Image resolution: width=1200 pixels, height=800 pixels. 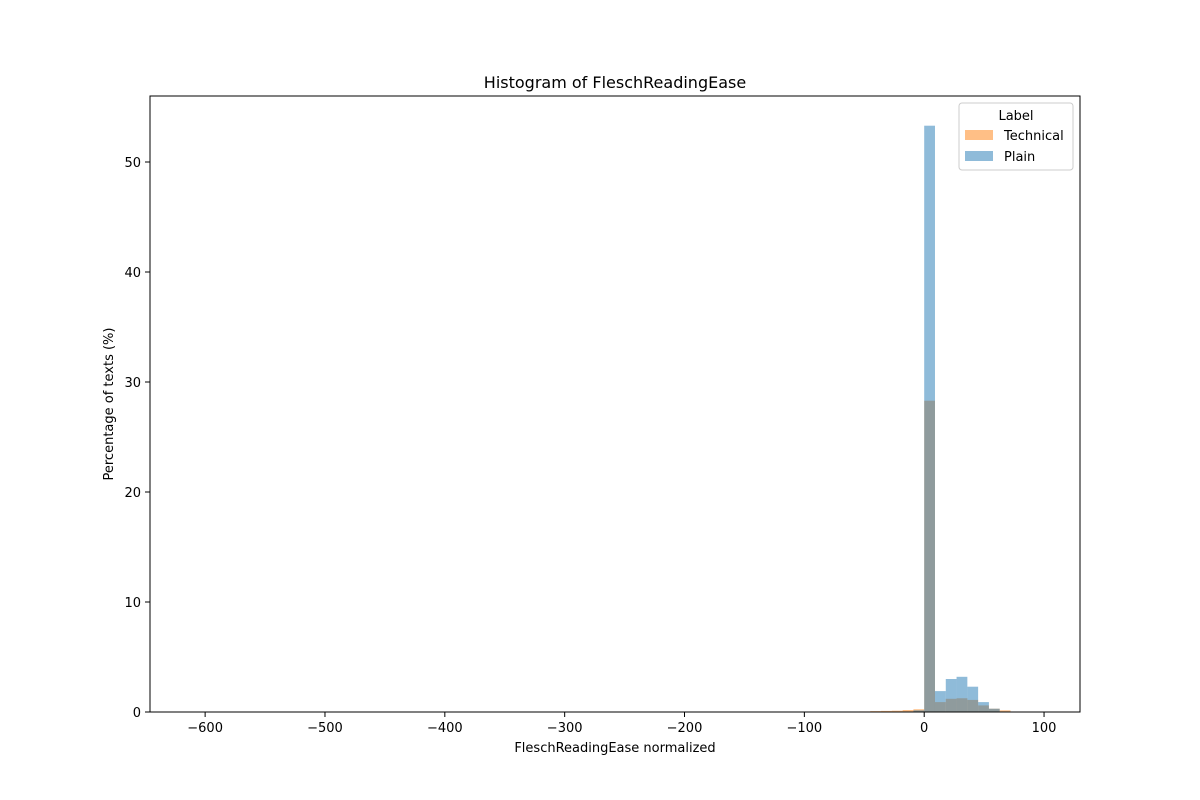 What do you see at coordinates (614, 748) in the screenshot?
I see `x-axis-label: FleschReadingEase normalized` at bounding box center [614, 748].